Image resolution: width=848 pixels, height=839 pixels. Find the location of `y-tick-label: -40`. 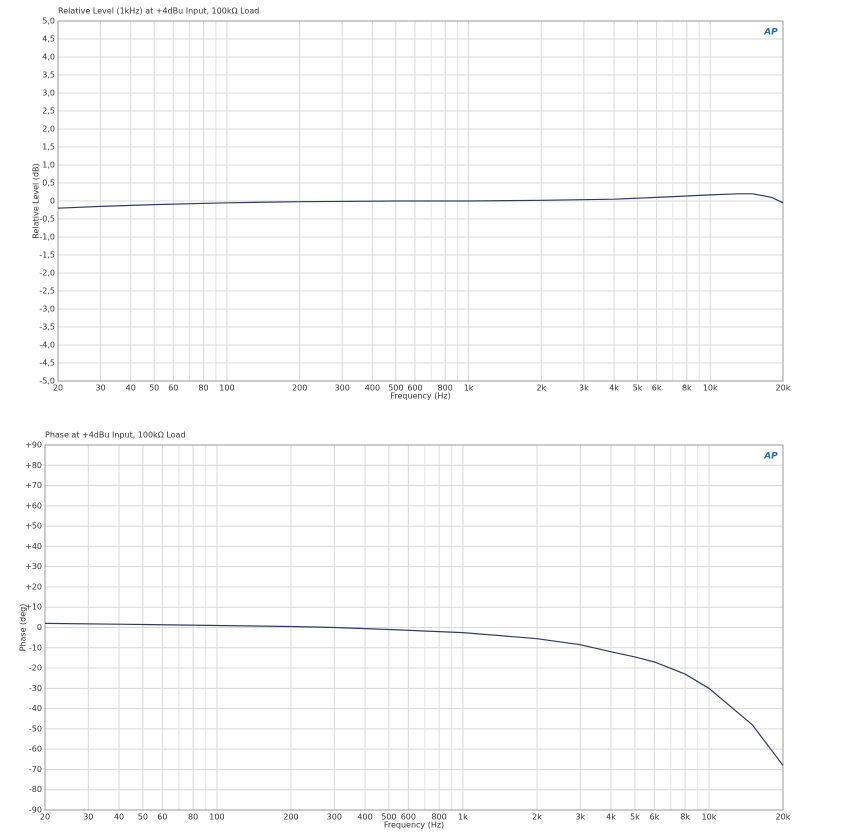

y-tick-label: -40 is located at coordinates (35, 708).